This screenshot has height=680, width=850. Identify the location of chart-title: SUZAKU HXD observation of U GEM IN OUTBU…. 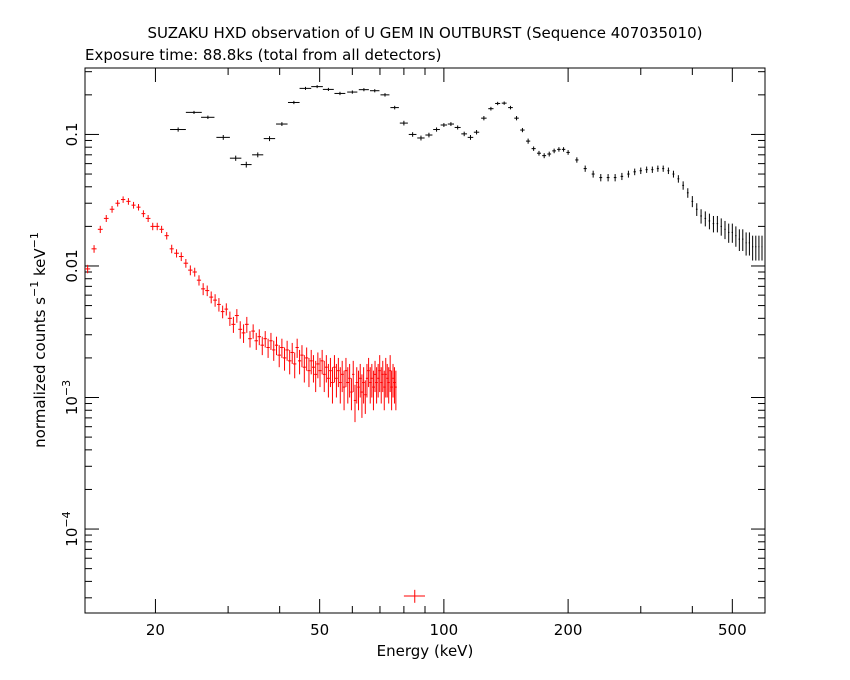
(425, 33).